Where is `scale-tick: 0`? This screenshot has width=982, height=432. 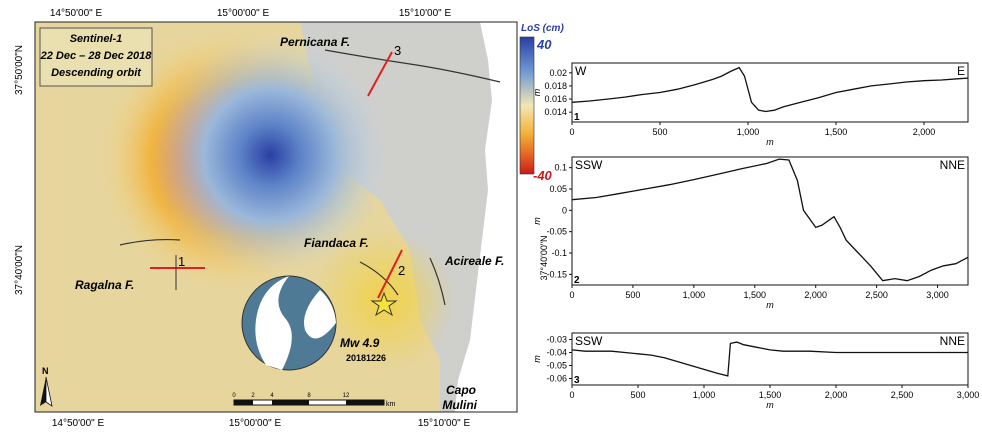
scale-tick: 0 is located at coordinates (234, 396).